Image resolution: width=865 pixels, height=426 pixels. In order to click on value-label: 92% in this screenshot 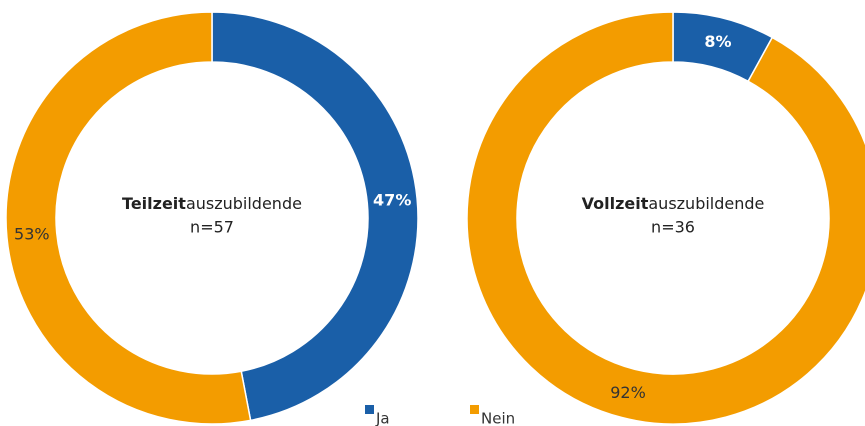, I will do `click(628, 392)`.